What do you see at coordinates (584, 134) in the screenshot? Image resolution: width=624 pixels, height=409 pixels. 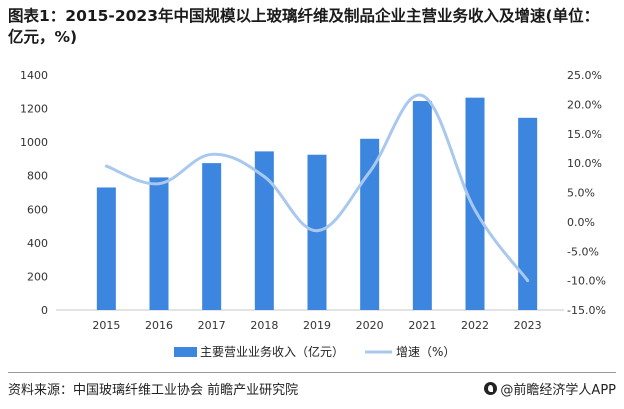 I see `right-tick-label: 15.0%` at bounding box center [584, 134].